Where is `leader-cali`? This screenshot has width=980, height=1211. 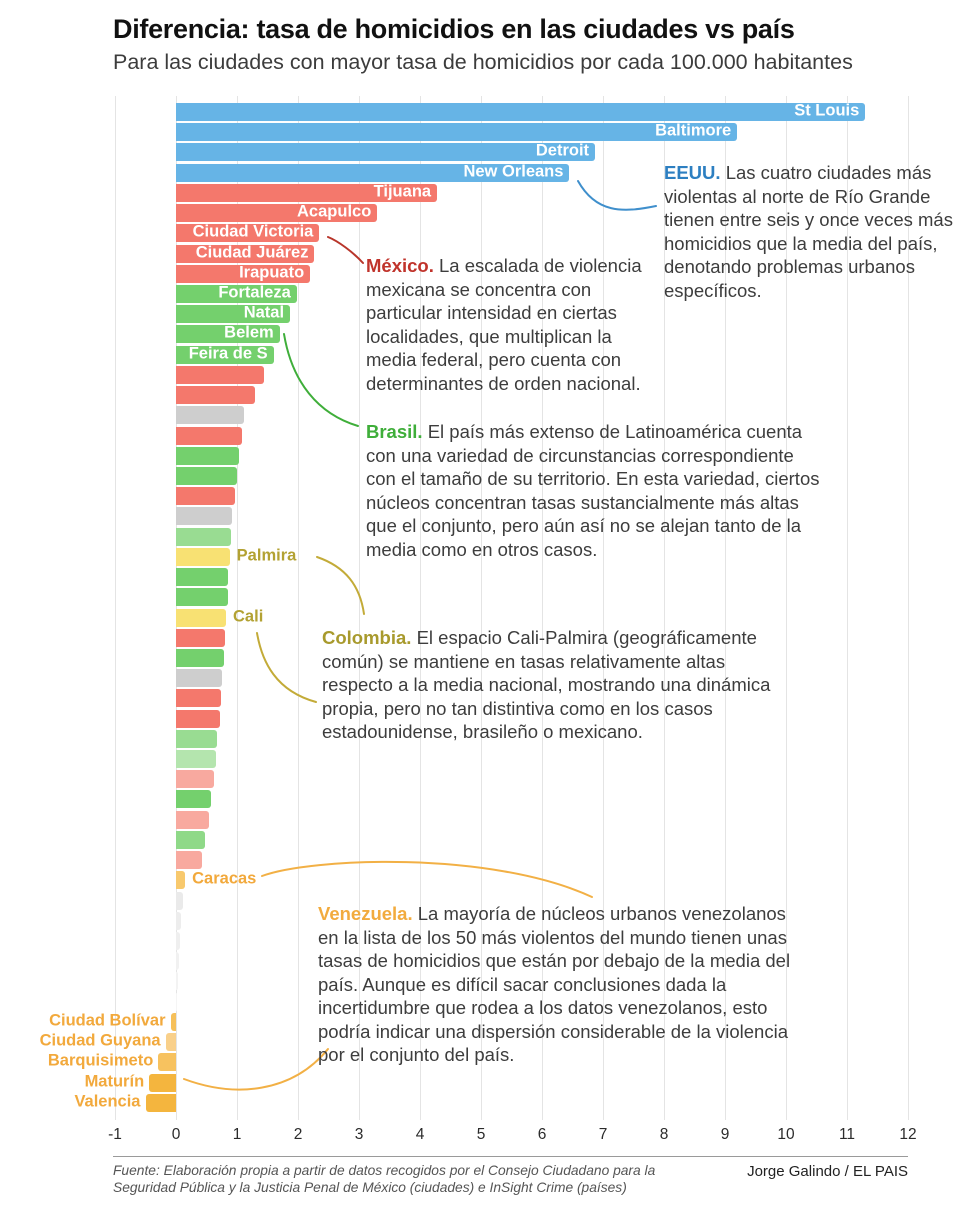
leader-cali is located at coordinates (286, 667).